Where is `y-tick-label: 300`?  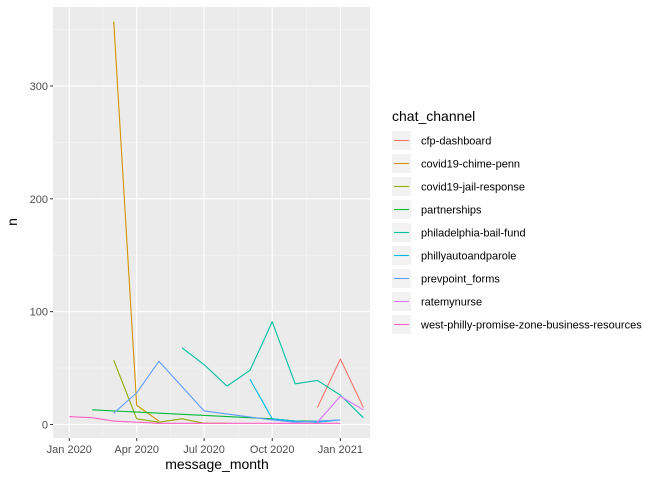
y-tick-label: 300 is located at coordinates (39, 87).